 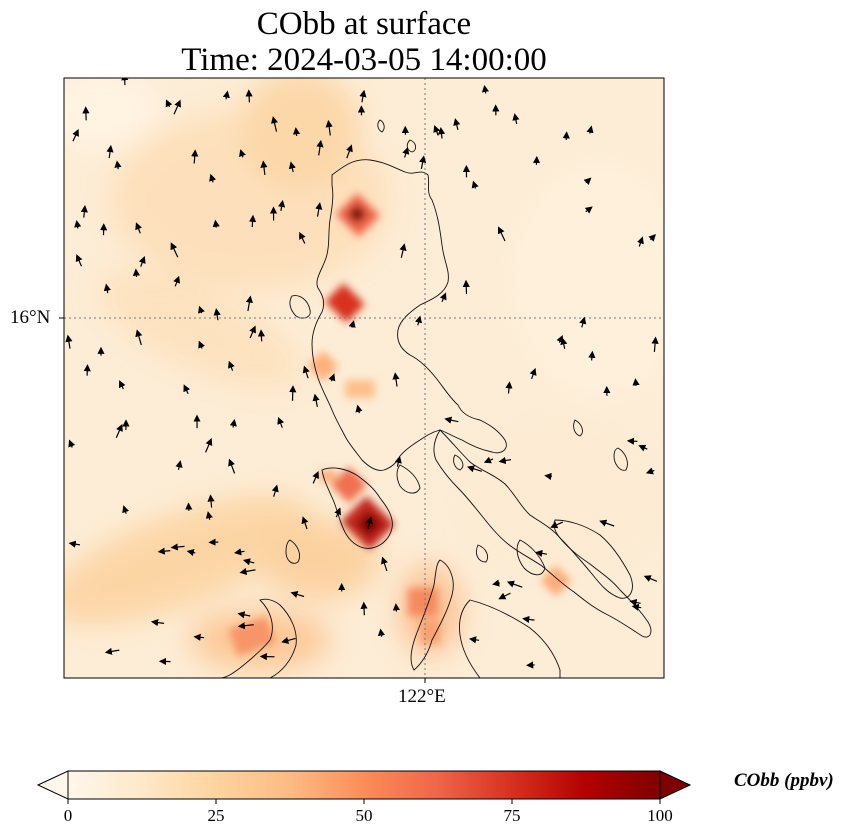 What do you see at coordinates (675, 785) in the screenshot?
I see `colorbar-extend-max` at bounding box center [675, 785].